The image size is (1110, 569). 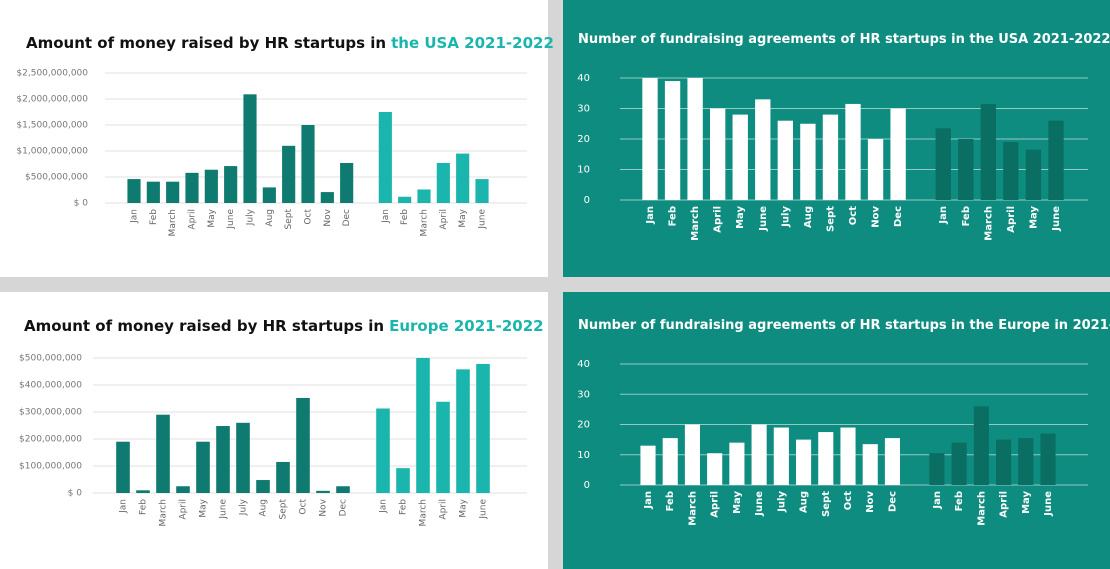 What do you see at coordinates (583, 139) in the screenshot?
I see `y-tick-label: 20` at bounding box center [583, 139].